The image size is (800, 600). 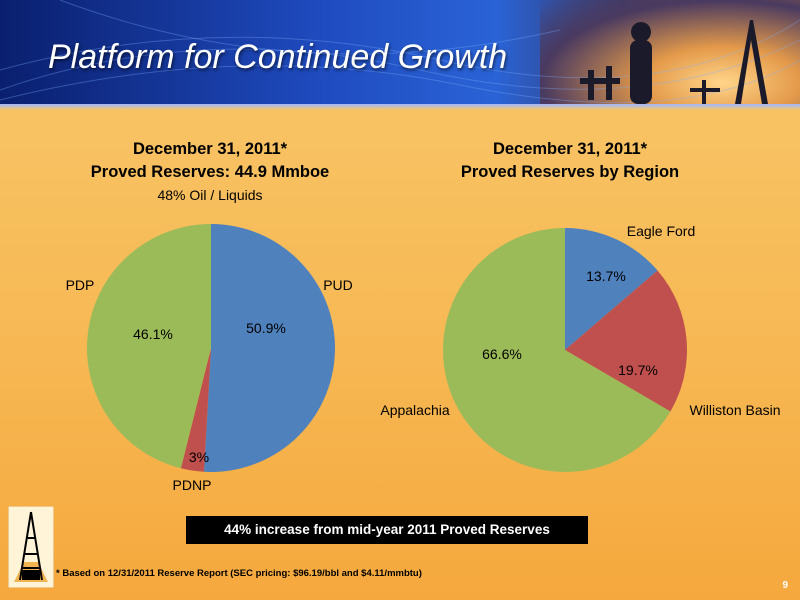 I want to click on chart2-value-label: 66.6%, so click(x=502, y=354).